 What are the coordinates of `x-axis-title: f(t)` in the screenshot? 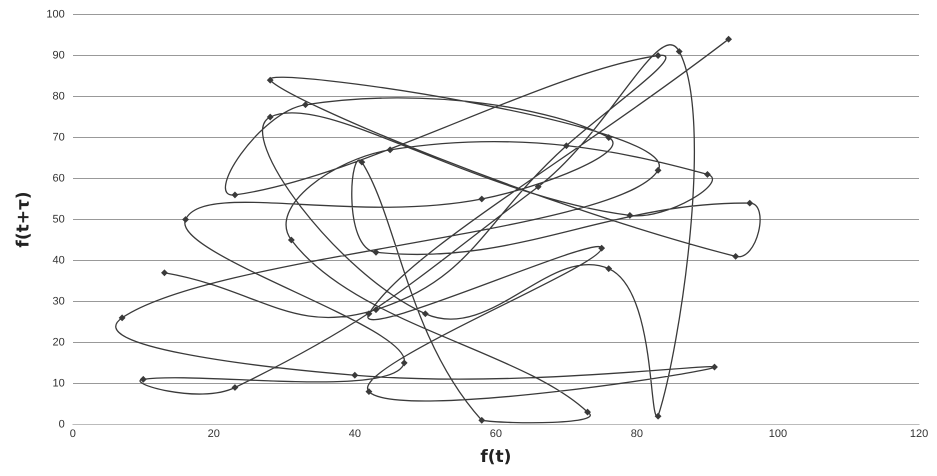 It's located at (496, 457).